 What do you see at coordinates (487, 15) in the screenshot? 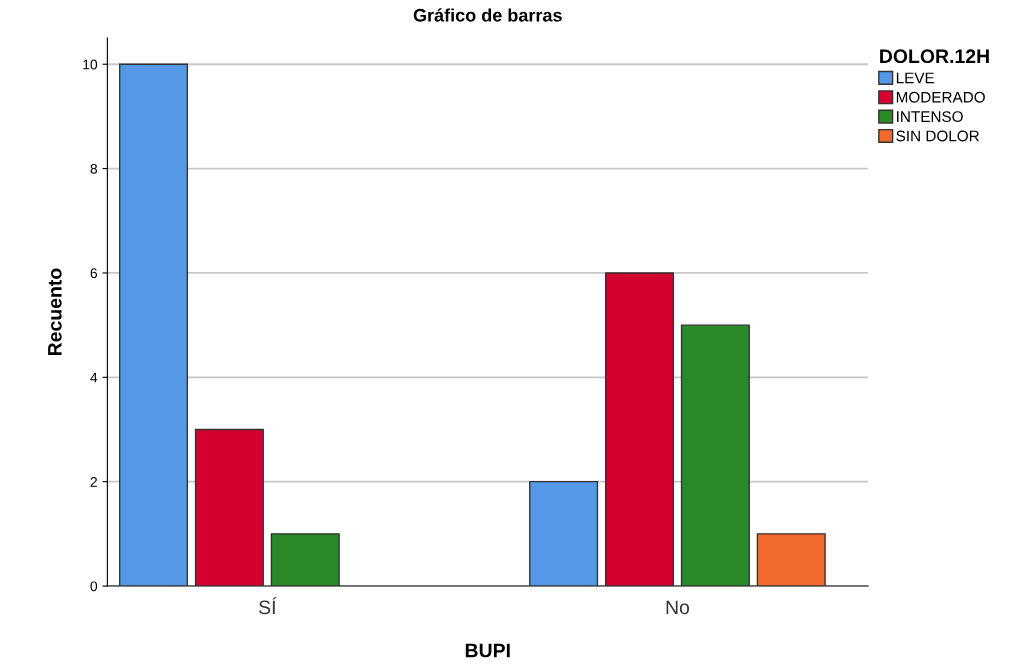
I see `chart-title: Gráfico de barras` at bounding box center [487, 15].